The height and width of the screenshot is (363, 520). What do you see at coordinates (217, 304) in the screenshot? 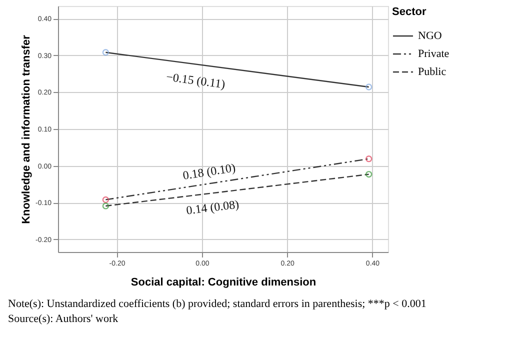
I see `text: Note(s): Unstandardized coefficients (b) provided; standard errors in parenthesis; ***p < 0.001` at bounding box center [217, 304].